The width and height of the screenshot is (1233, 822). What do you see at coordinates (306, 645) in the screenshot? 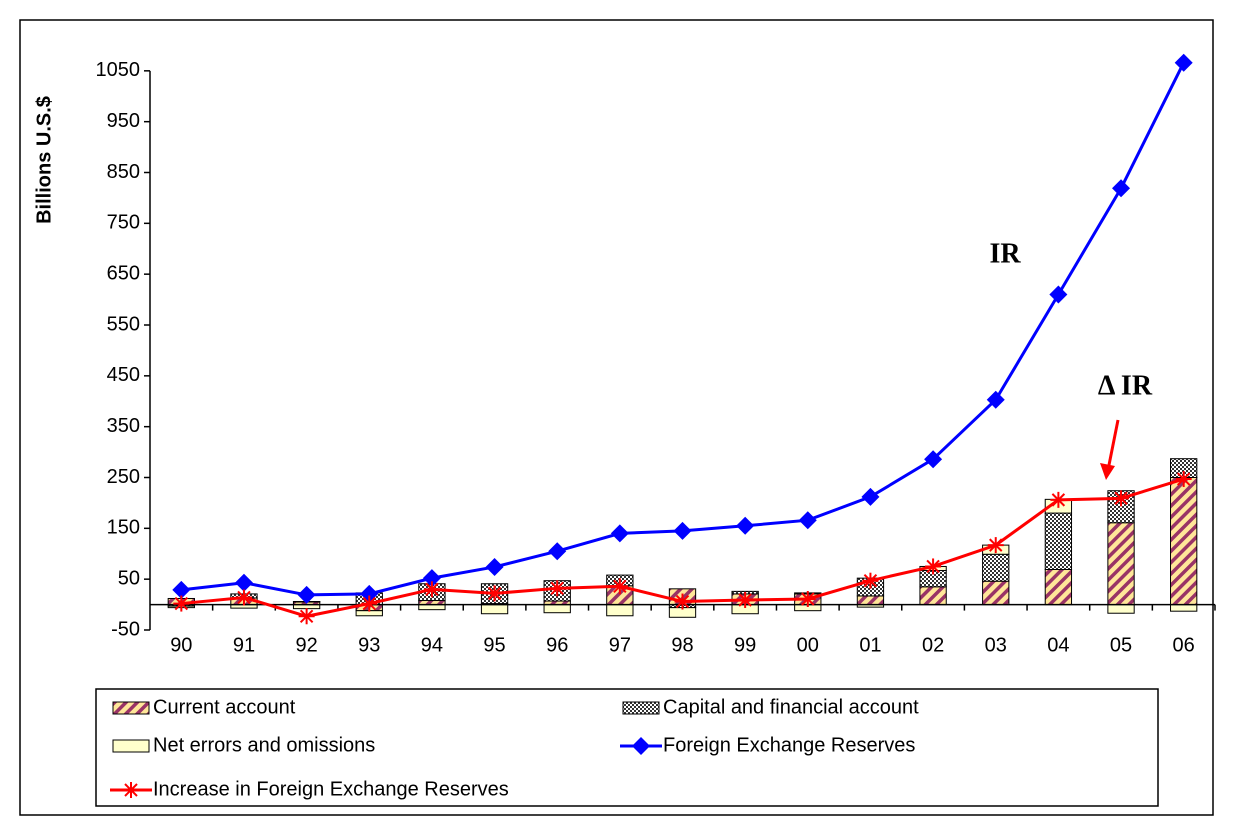
I see `x-tick-label: 92` at bounding box center [306, 645].